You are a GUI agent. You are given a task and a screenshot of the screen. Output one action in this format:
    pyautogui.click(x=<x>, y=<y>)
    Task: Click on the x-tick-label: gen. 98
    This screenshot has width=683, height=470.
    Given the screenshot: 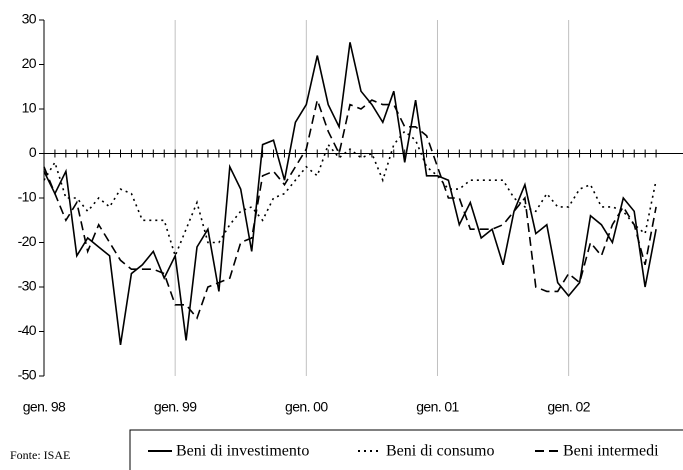 What is the action you would take?
    pyautogui.click(x=44, y=407)
    